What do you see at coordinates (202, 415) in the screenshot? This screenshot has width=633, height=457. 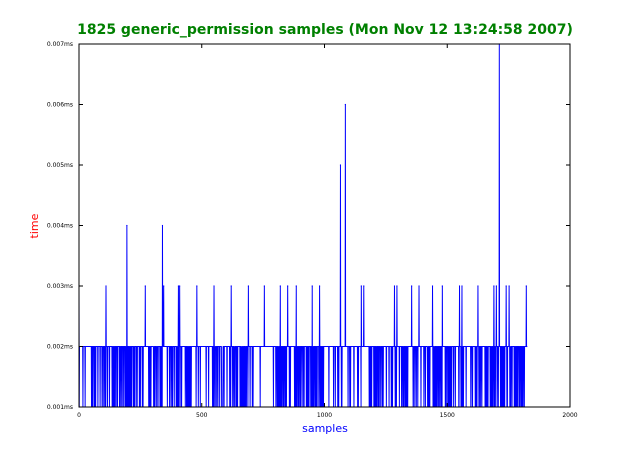 I see `x-tick-label: 500` at bounding box center [202, 415].